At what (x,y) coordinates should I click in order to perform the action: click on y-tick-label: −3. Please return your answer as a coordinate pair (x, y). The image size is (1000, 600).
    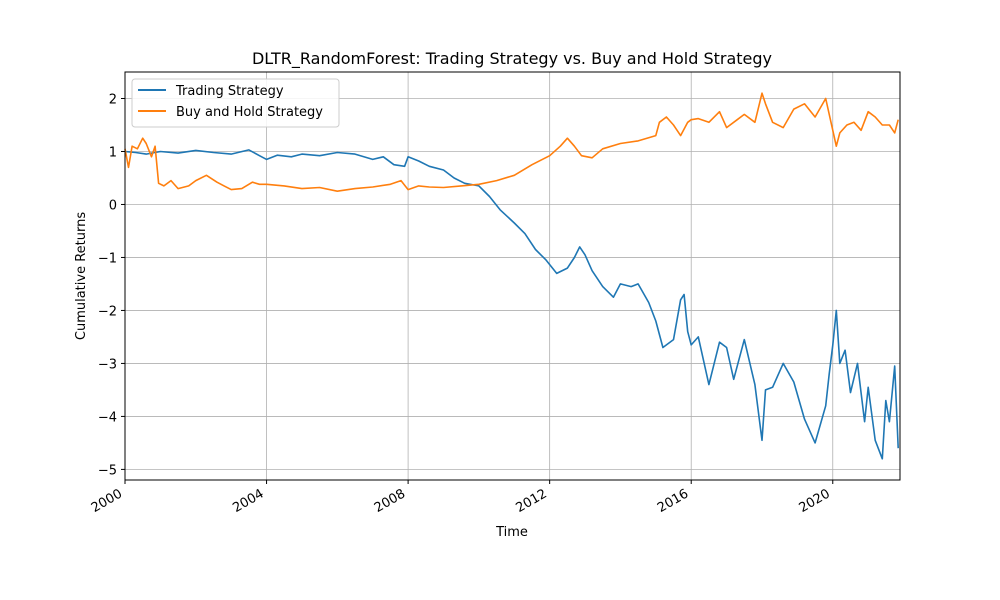
    Looking at the image, I should click on (107, 364).